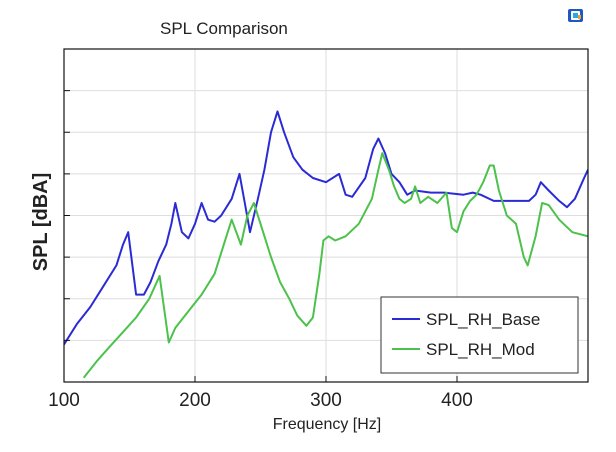 The image size is (616, 452). Describe the element at coordinates (224, 28) in the screenshot. I see `chart-title: SPL Comparison` at that location.